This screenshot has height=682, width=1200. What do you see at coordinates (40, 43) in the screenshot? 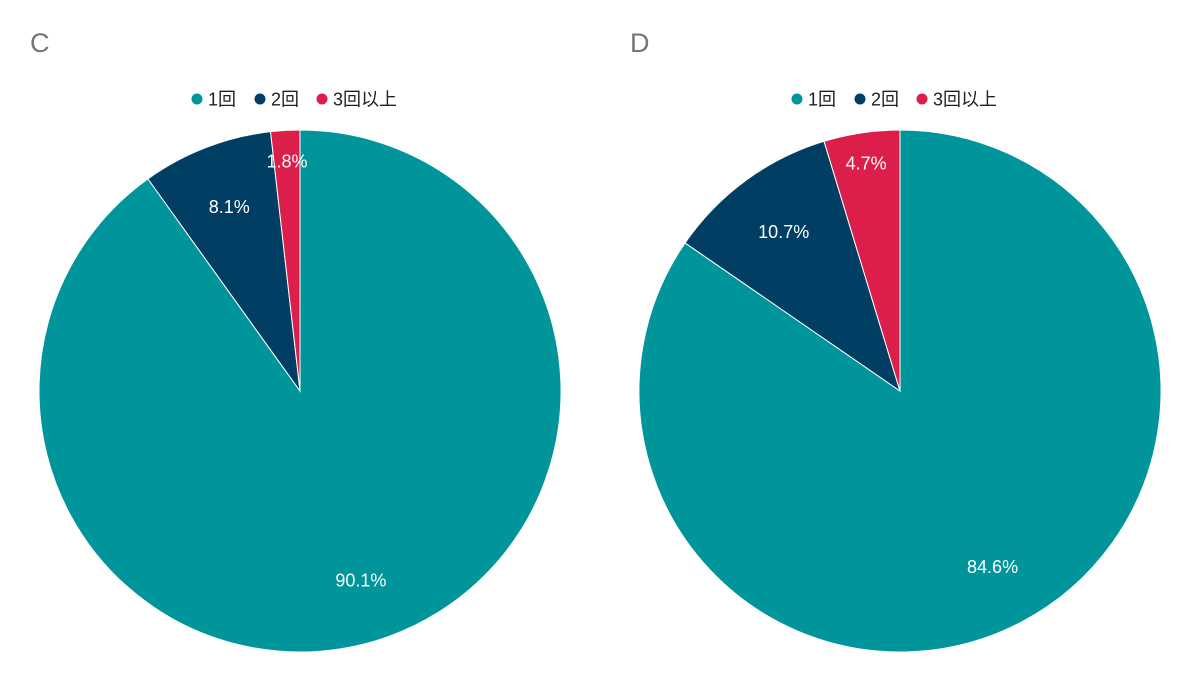
I see `chart-title: C` at bounding box center [40, 43].